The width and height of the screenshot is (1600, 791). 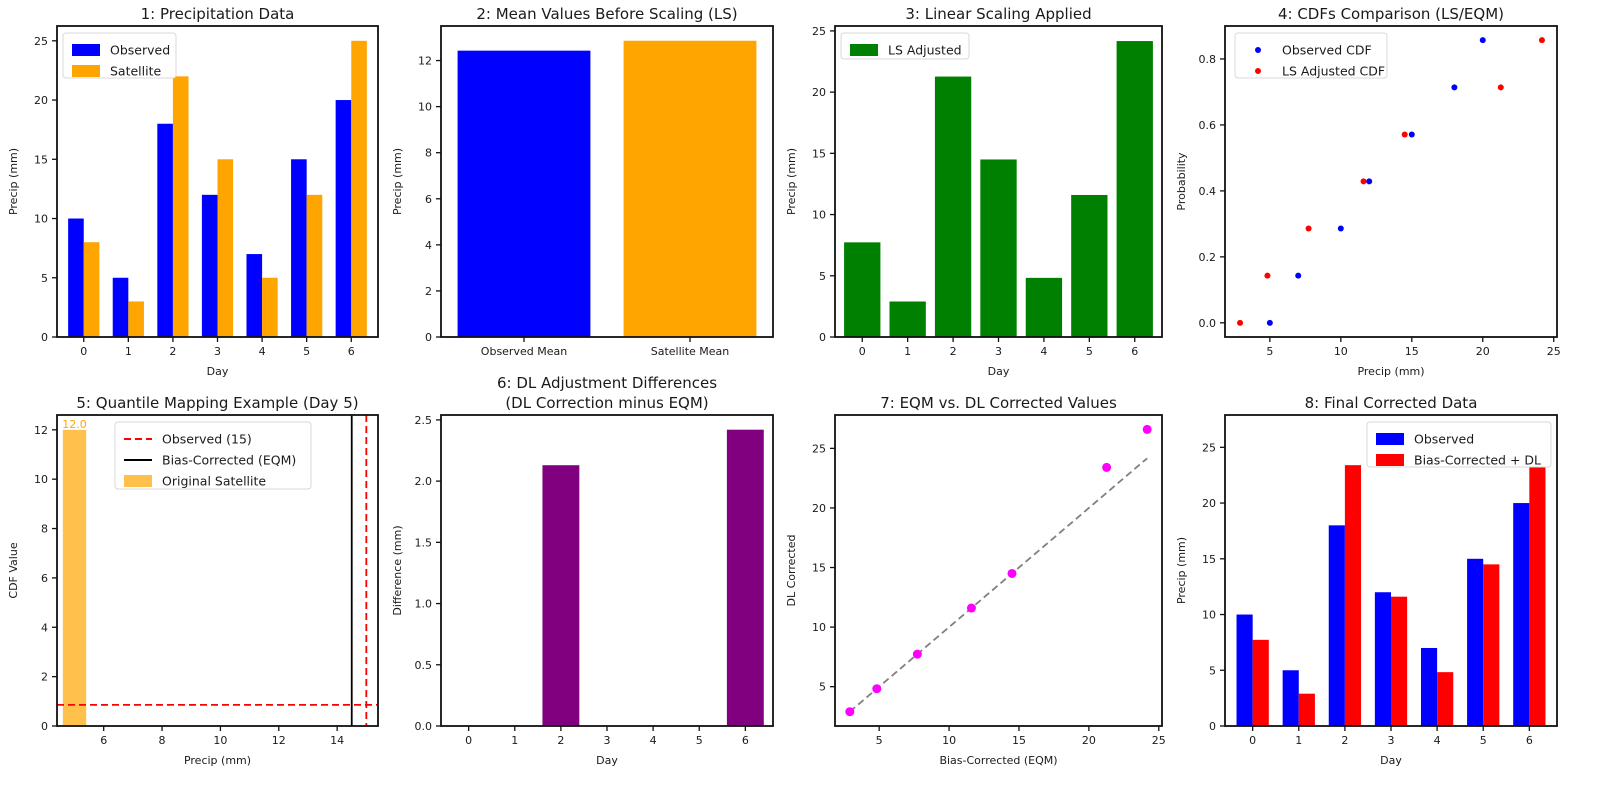 What do you see at coordinates (13, 570) in the screenshot?
I see `y-axis-label: CDF Value` at bounding box center [13, 570].